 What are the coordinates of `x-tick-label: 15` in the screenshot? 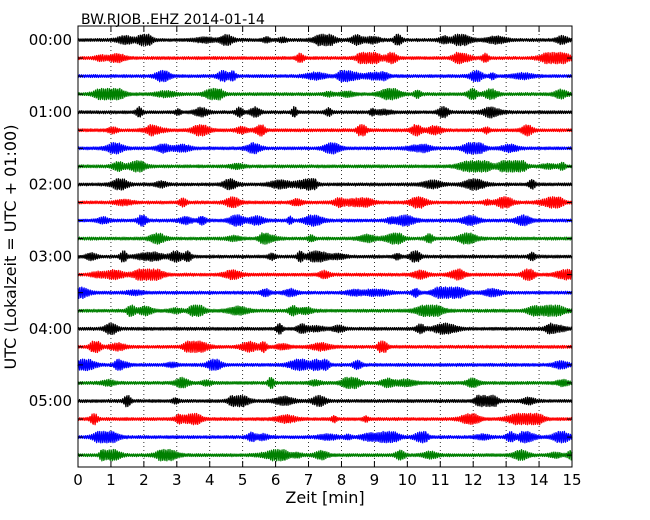 It's located at (571, 480).